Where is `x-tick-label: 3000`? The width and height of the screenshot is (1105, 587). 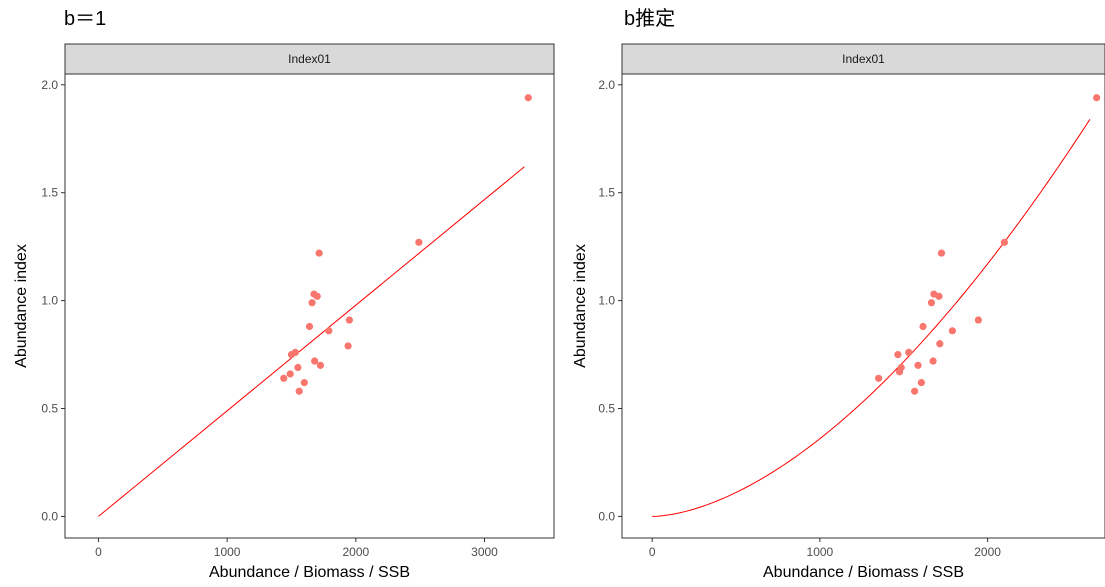
x-tick-label: 3000 is located at coordinates (484, 552).